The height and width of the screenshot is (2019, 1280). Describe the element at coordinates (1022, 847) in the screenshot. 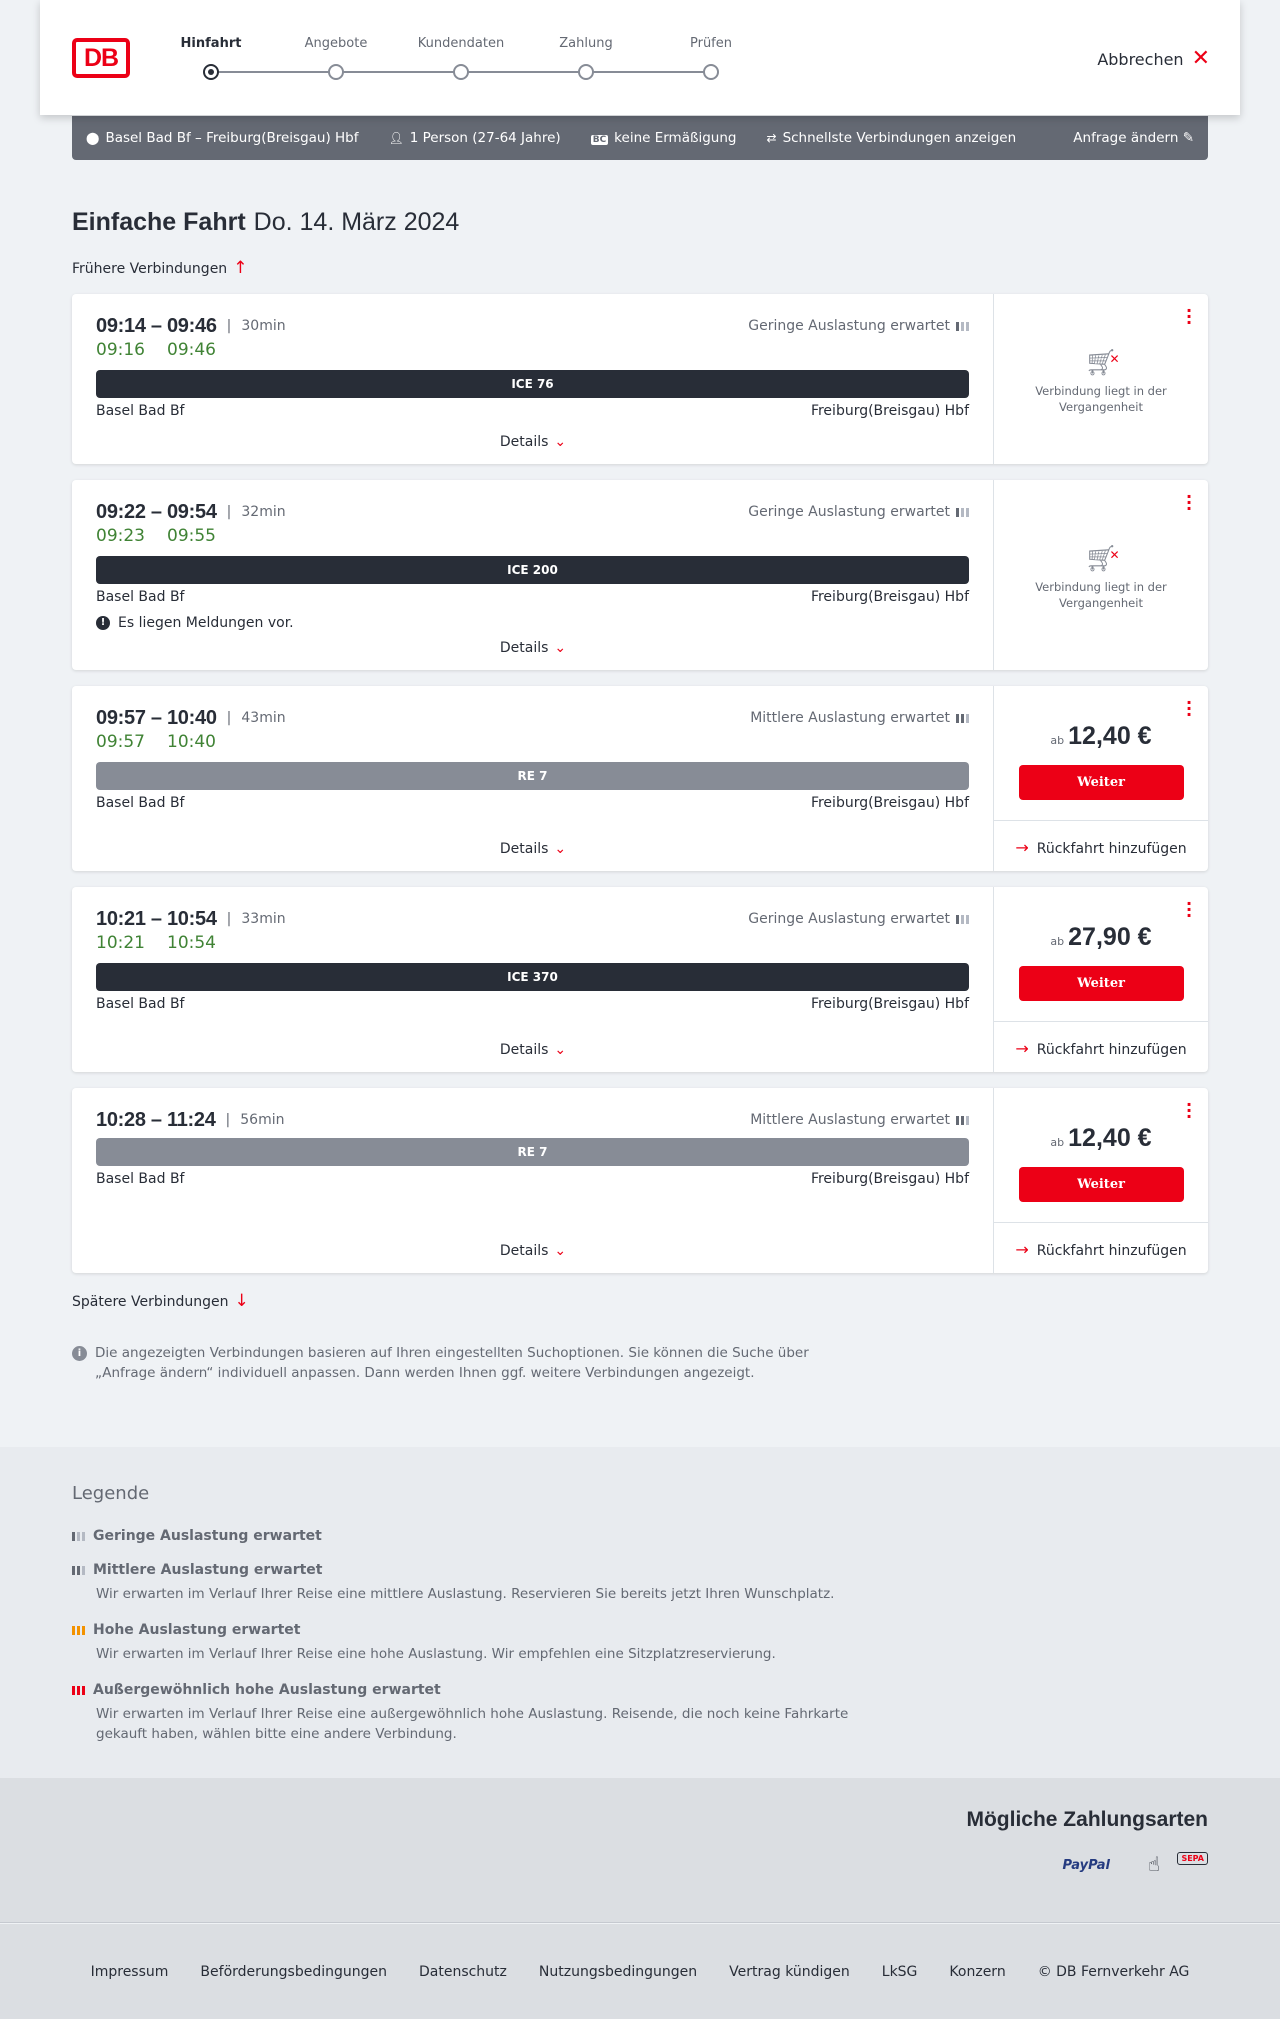

I see `arrow-right-icon: →` at that location.